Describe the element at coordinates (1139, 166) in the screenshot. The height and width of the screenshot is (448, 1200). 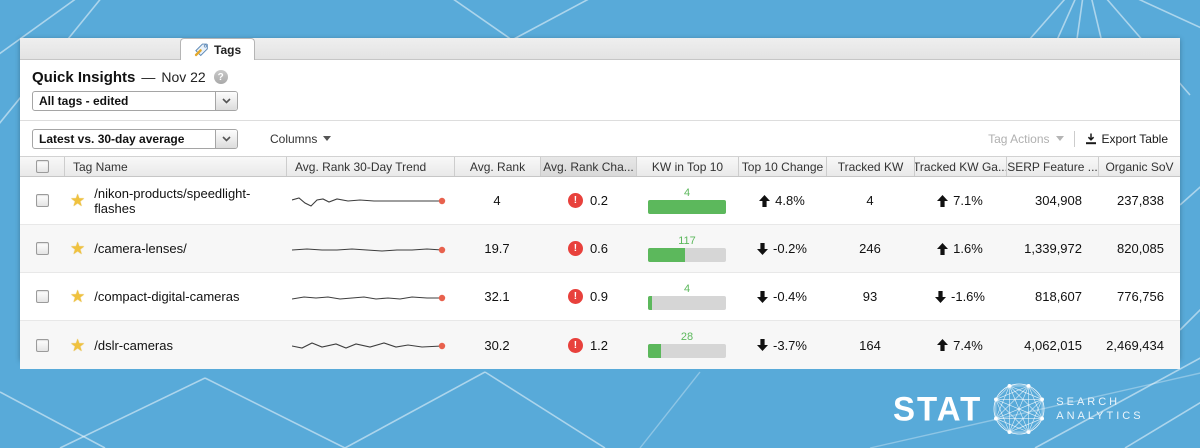
I see `column-header-organic-sov: Organic SoV` at that location.